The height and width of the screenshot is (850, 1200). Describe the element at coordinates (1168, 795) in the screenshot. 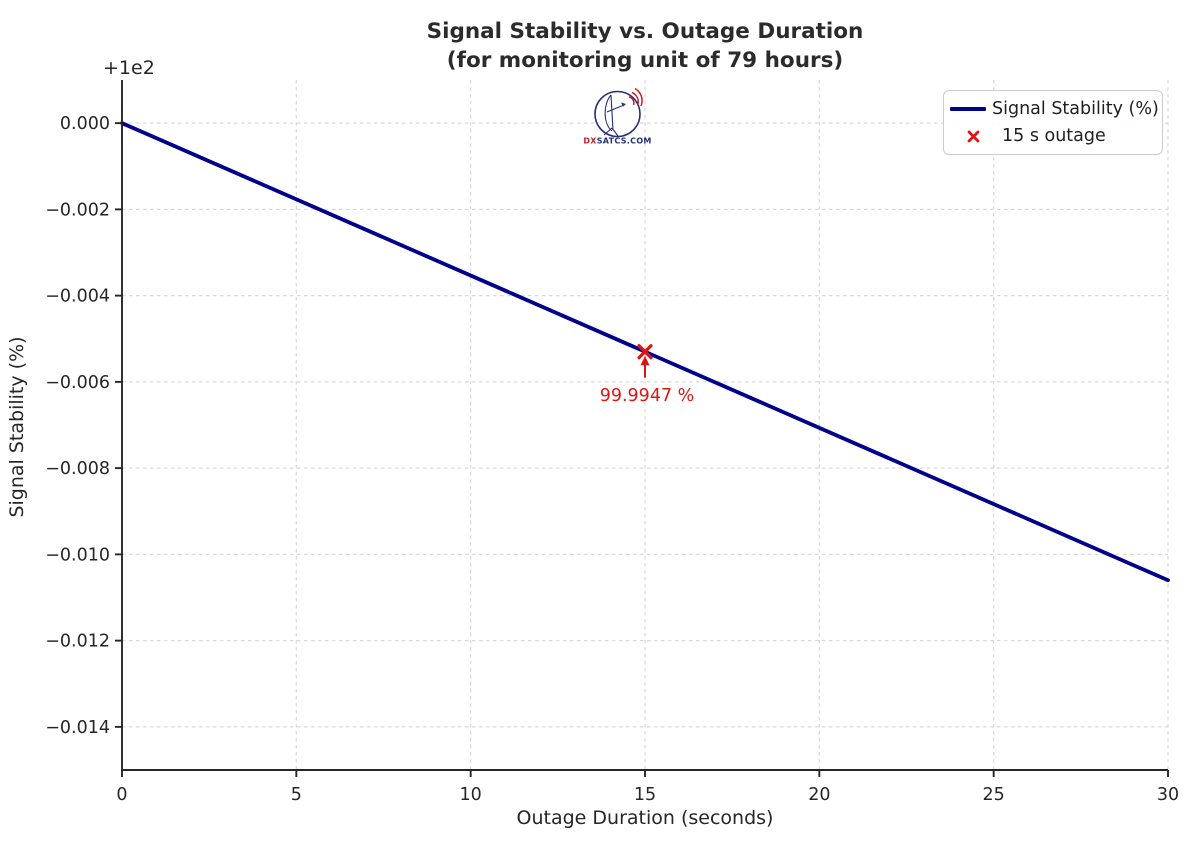

I see `x-tick-label: 30` at that location.